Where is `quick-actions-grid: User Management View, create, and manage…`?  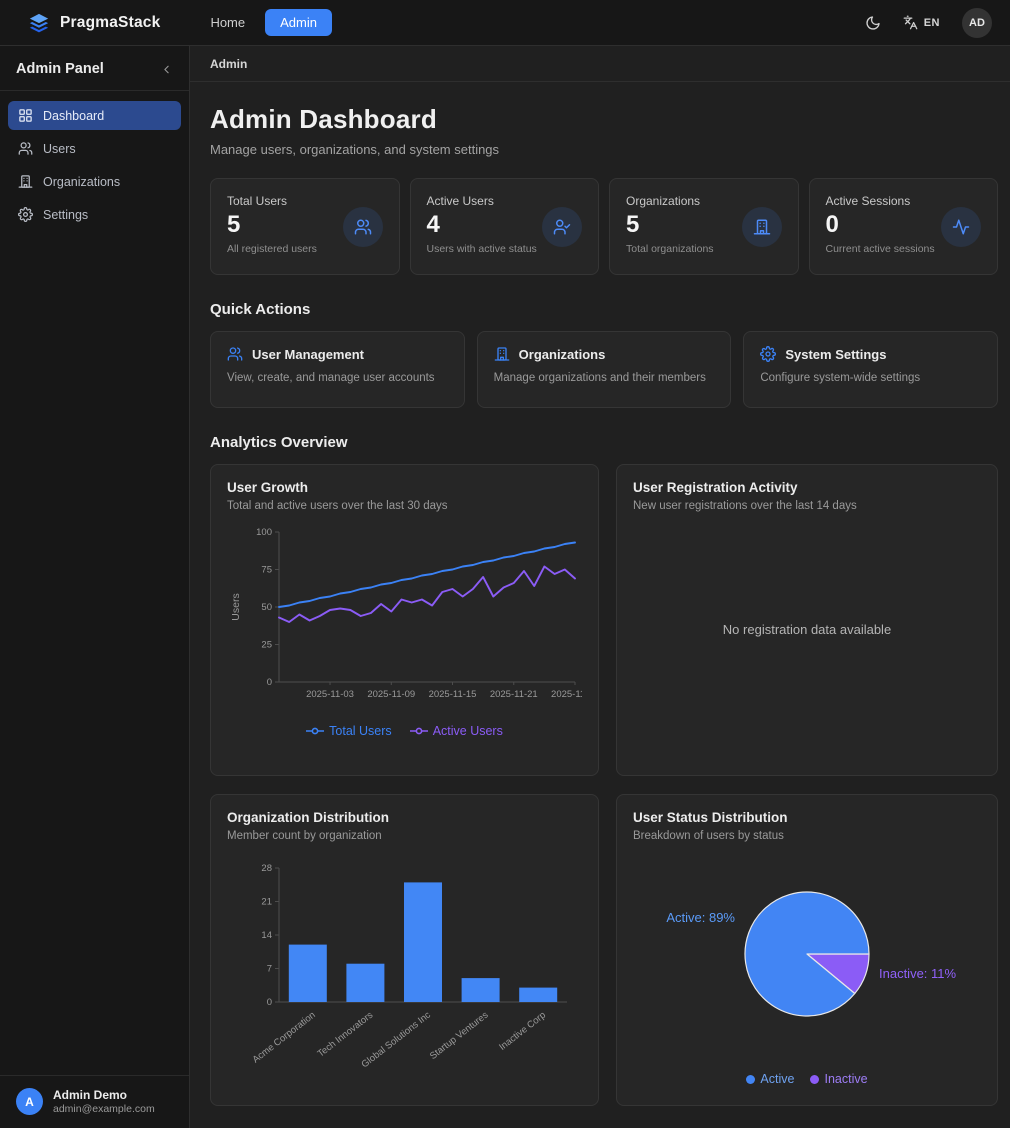
quick-actions-grid: User Management View, create, and manage… is located at coordinates (604, 369).